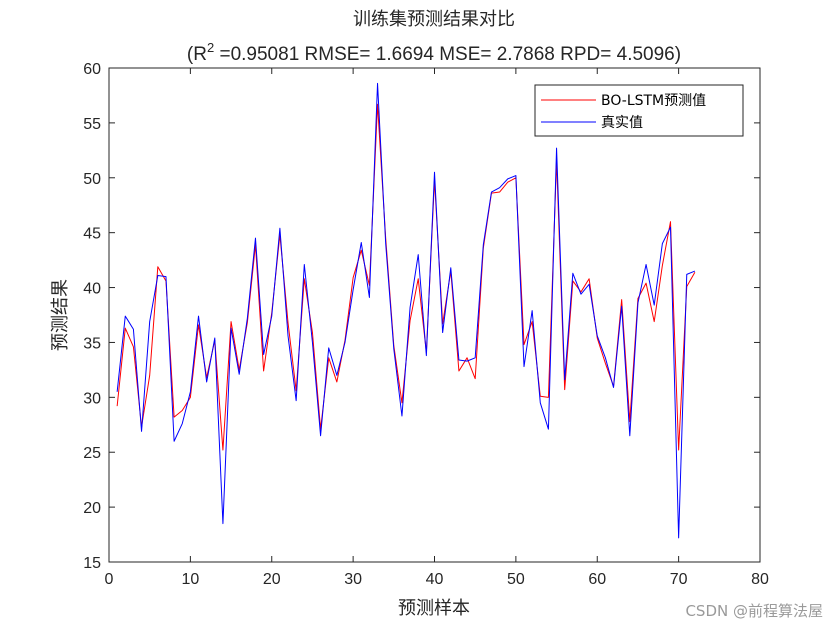 The image size is (840, 630). What do you see at coordinates (197, 54) in the screenshot?
I see `subtitle-r-prefix: (R` at bounding box center [197, 54].